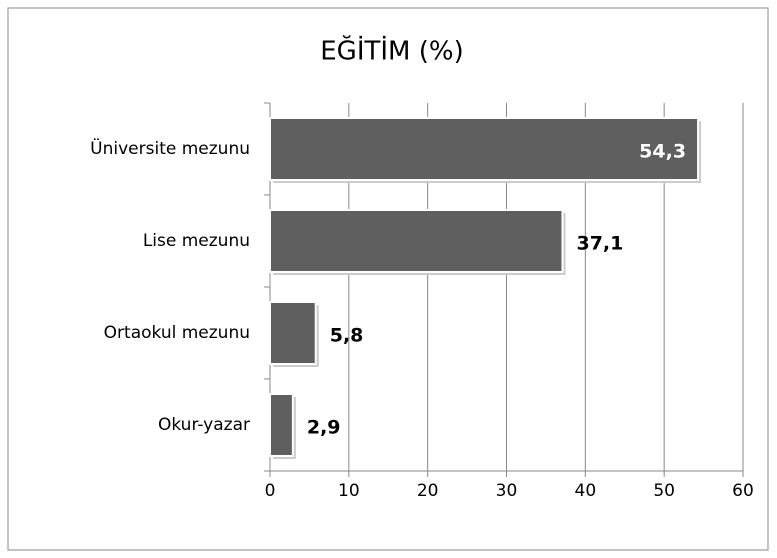 This screenshot has height=558, width=777. What do you see at coordinates (507, 491) in the screenshot?
I see `x-tick-label: 30` at bounding box center [507, 491].